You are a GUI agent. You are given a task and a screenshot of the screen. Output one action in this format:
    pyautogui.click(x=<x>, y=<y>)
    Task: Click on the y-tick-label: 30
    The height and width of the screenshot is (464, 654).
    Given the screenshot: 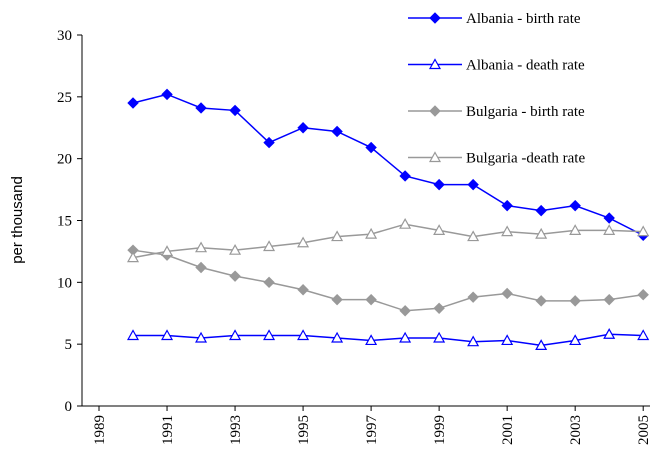 What is the action you would take?
    pyautogui.click(x=64, y=36)
    